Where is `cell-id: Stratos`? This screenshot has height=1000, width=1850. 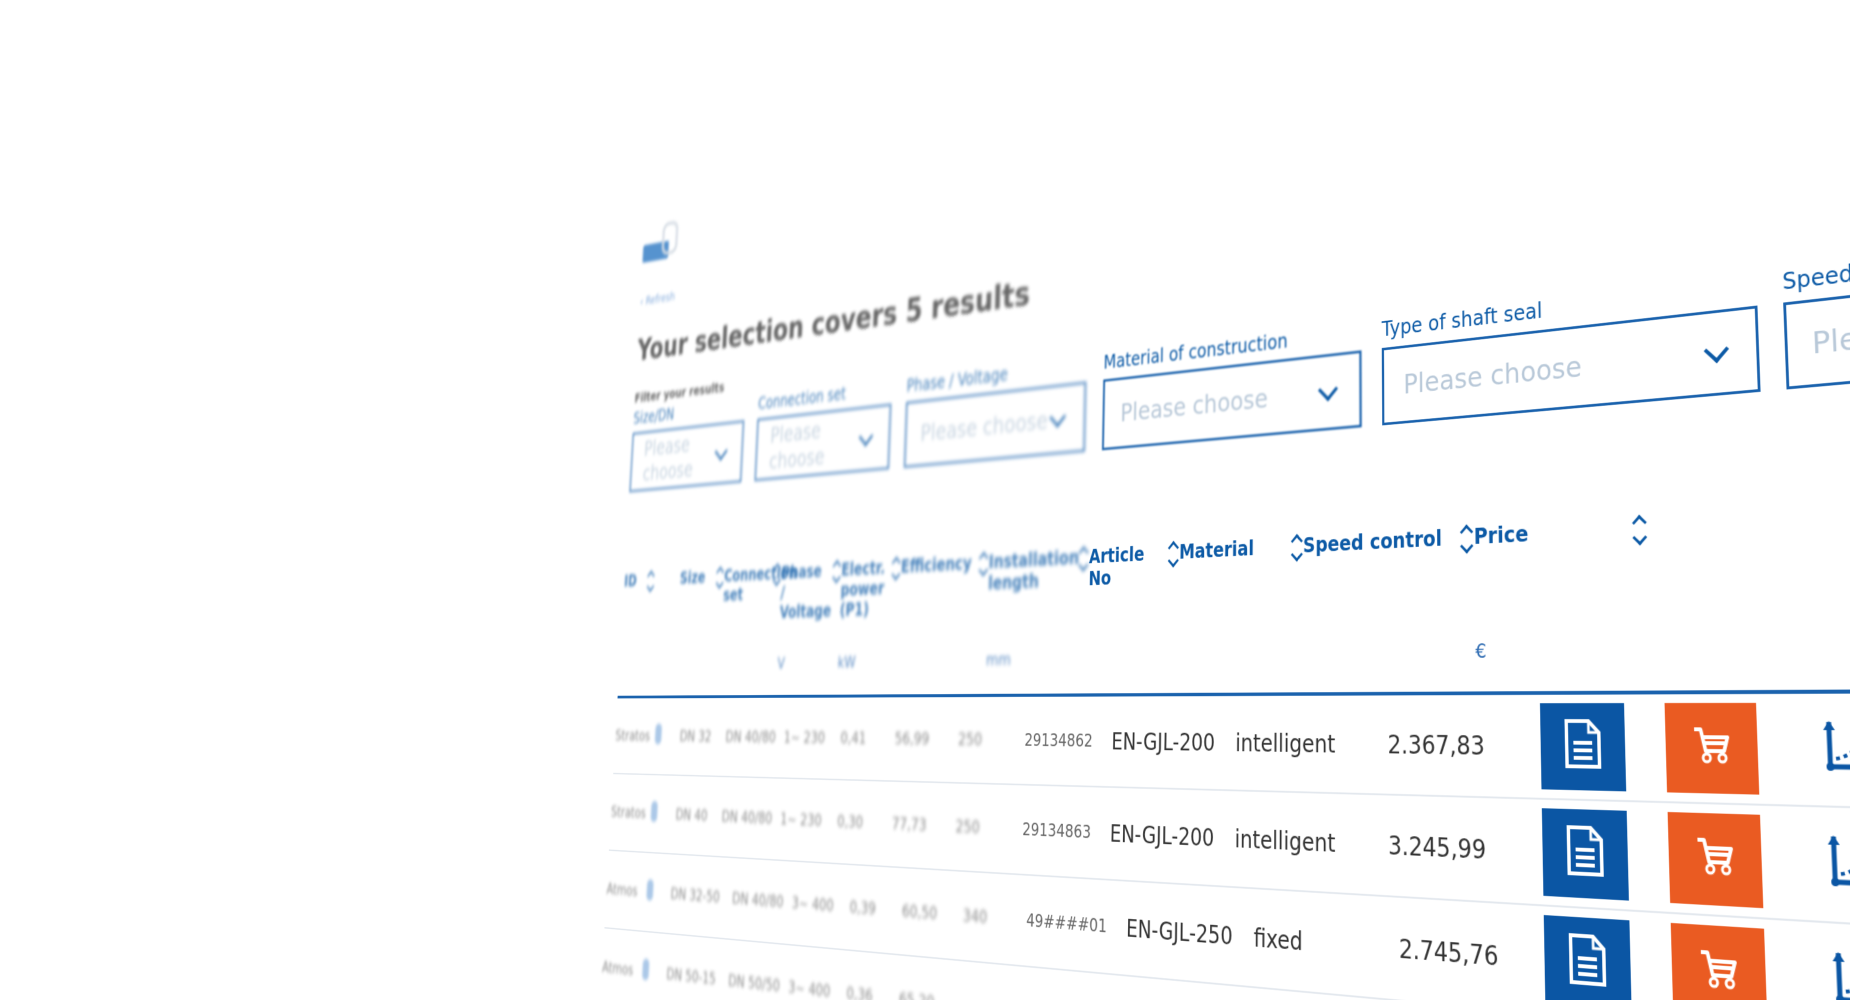 cell-id: Stratos is located at coordinates (632, 736).